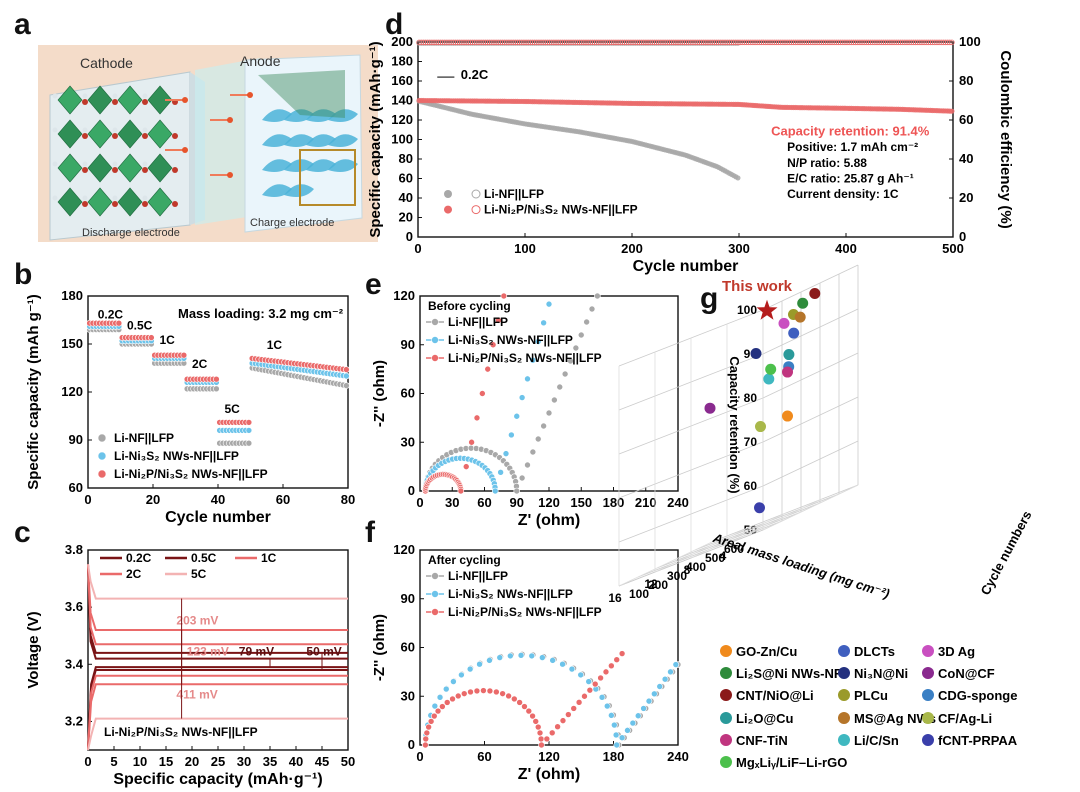  What do you see at coordinates (227, 141) in the screenshot?
I see `separator` at bounding box center [227, 141].